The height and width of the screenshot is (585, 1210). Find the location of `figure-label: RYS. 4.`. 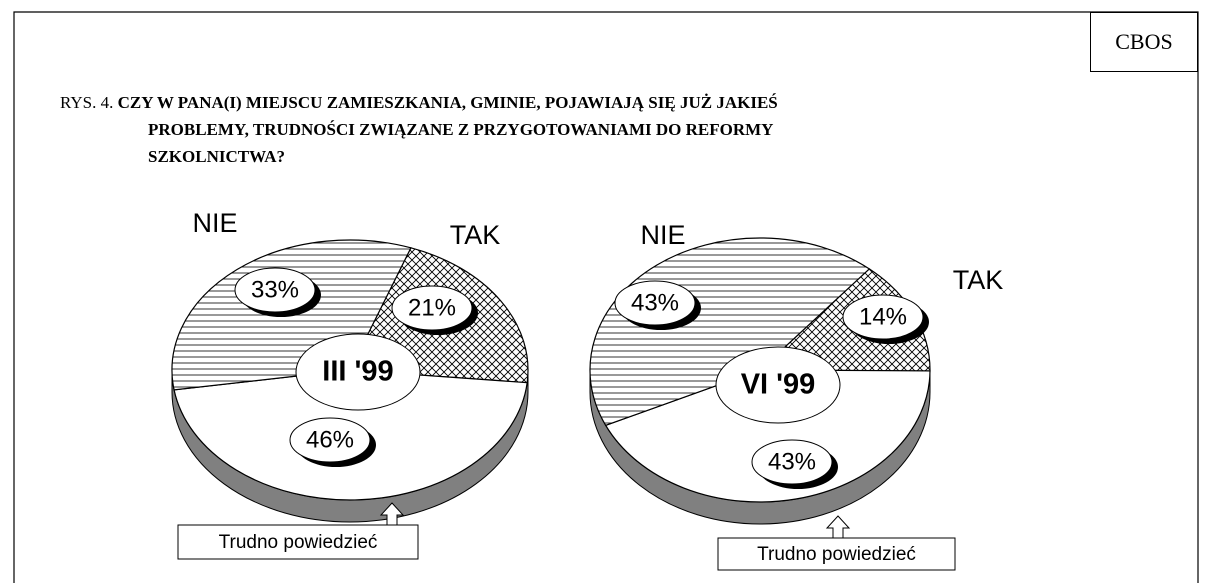

figure-label: RYS. 4. is located at coordinates (87, 102).